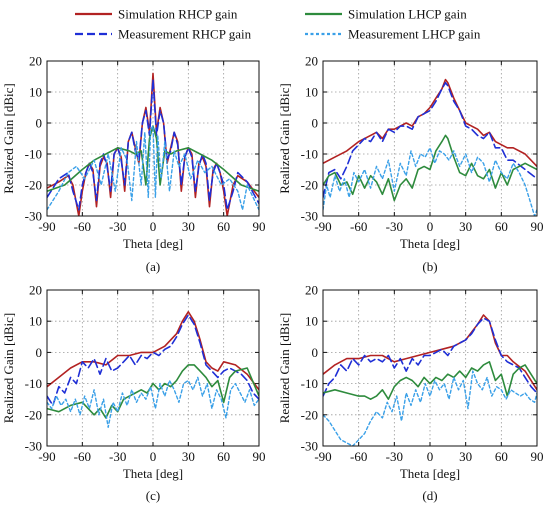 The width and height of the screenshot is (550, 507). What do you see at coordinates (414, 34) in the screenshot?
I see `legend-label: Measurement LHCP gain` at bounding box center [414, 34].